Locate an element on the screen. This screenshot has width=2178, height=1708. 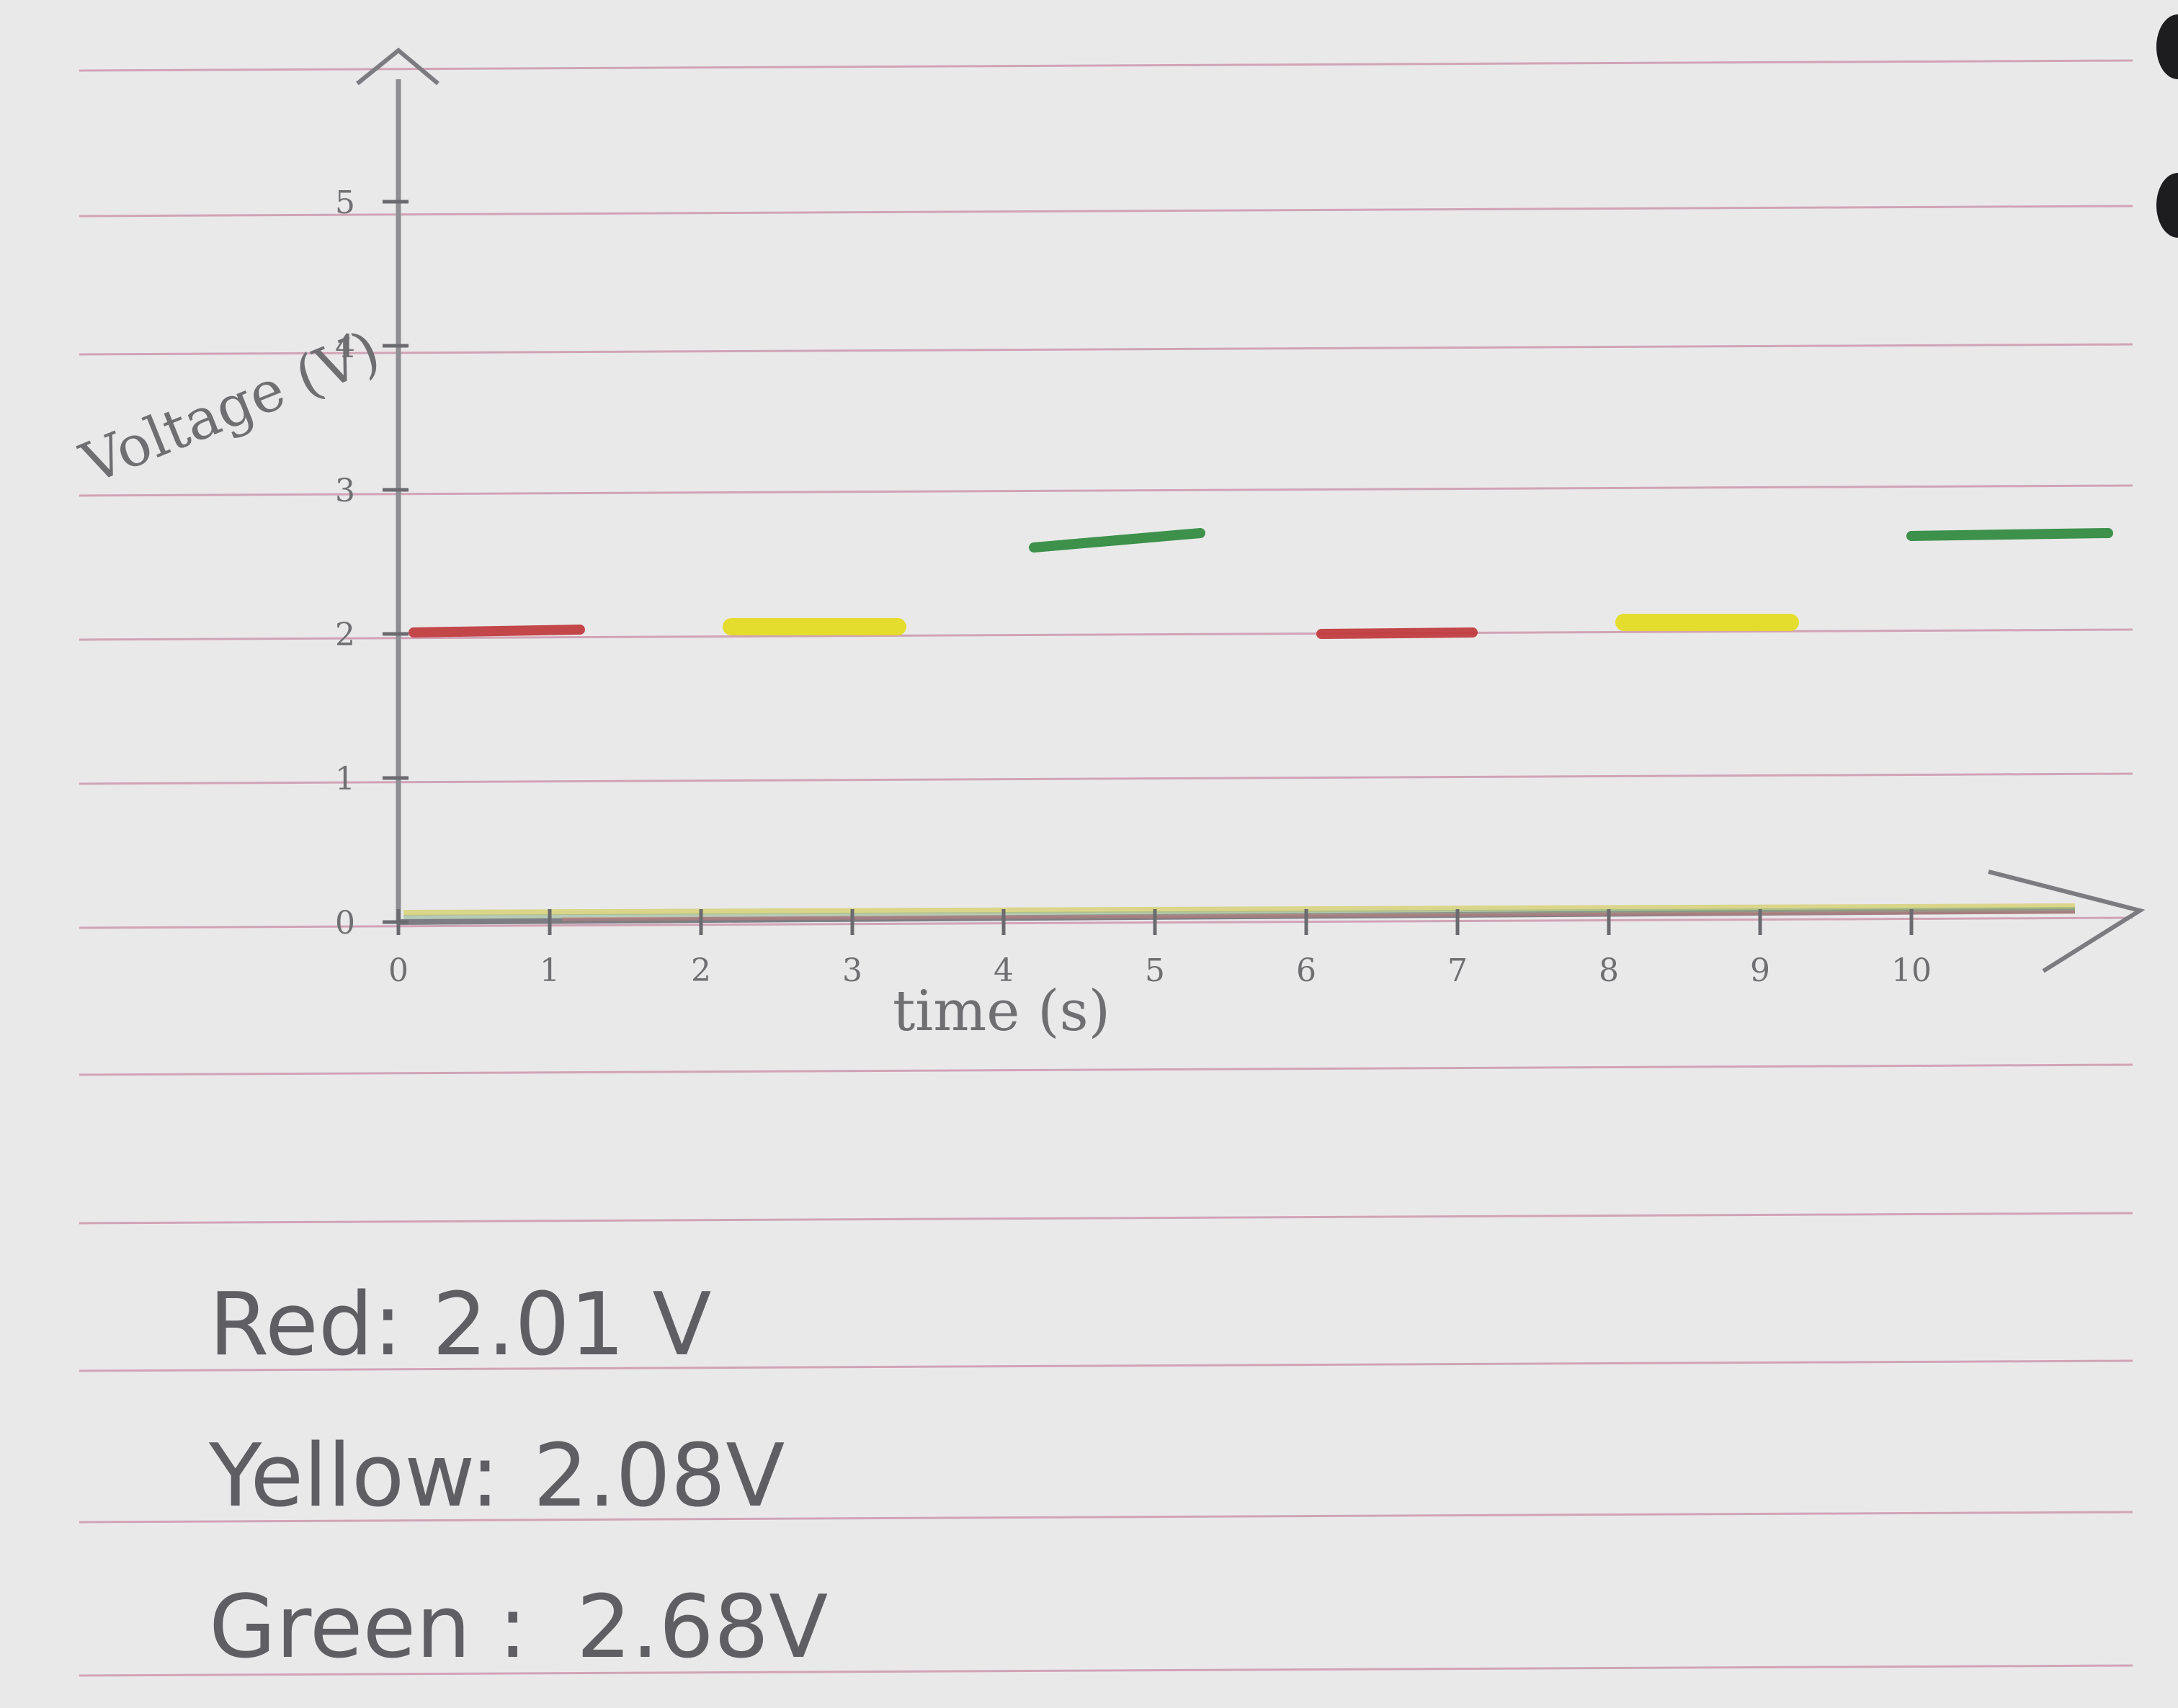
note-yellow: Yellow: 2.08V is located at coordinates (496, 1476).